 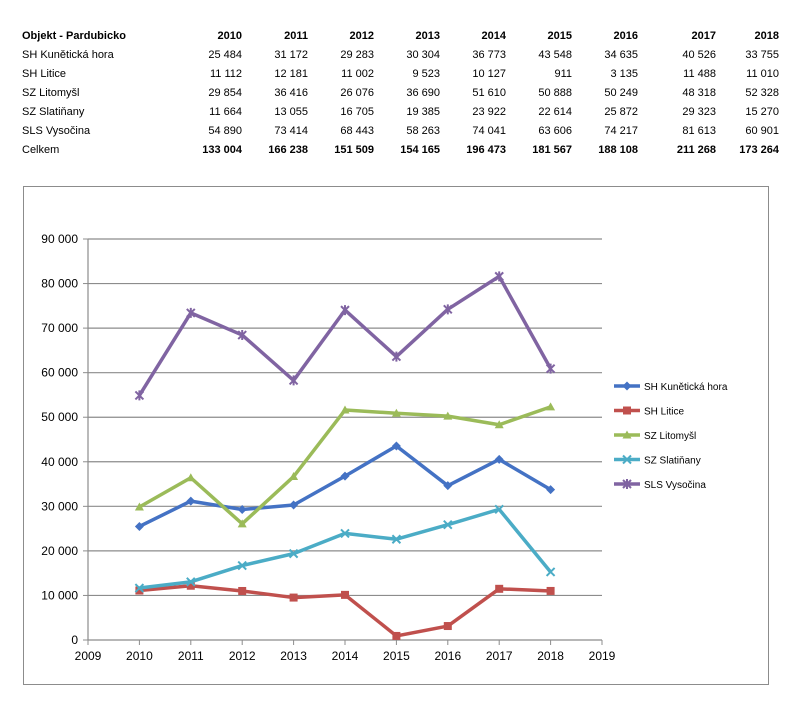 What do you see at coordinates (56, 131) in the screenshot?
I see `row-name: SLS Vysočina` at bounding box center [56, 131].